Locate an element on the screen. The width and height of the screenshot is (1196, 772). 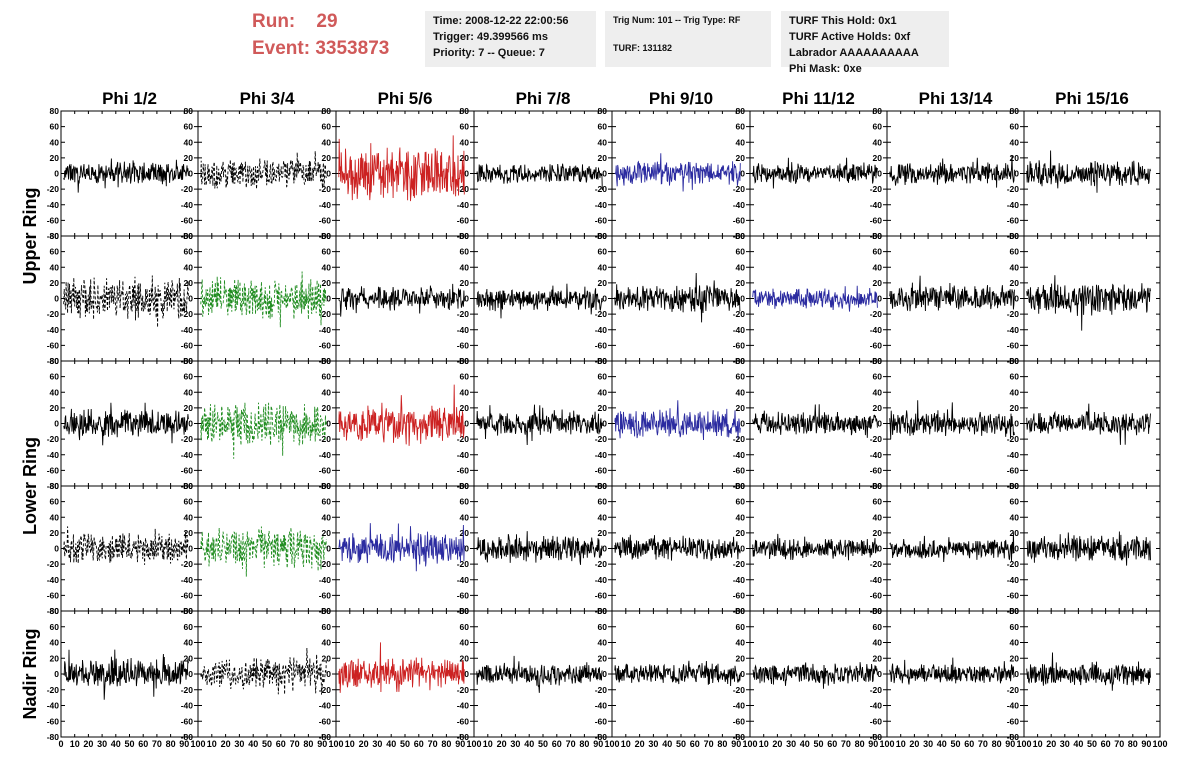
x-tick-label: 10 is located at coordinates (350, 744).